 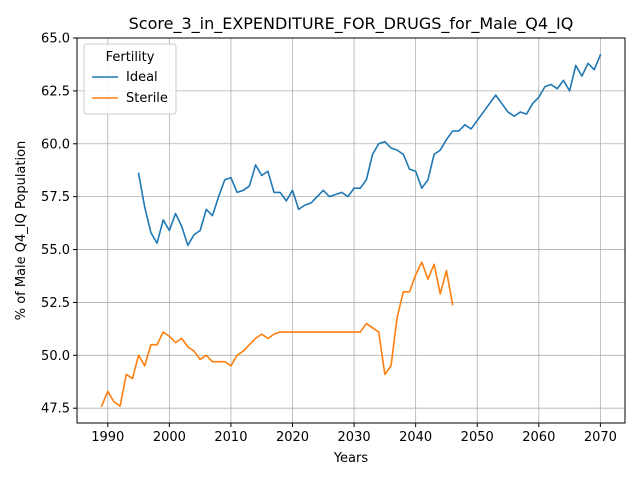 What do you see at coordinates (55, 91) in the screenshot?
I see `y-tick-label: 62.5` at bounding box center [55, 91].